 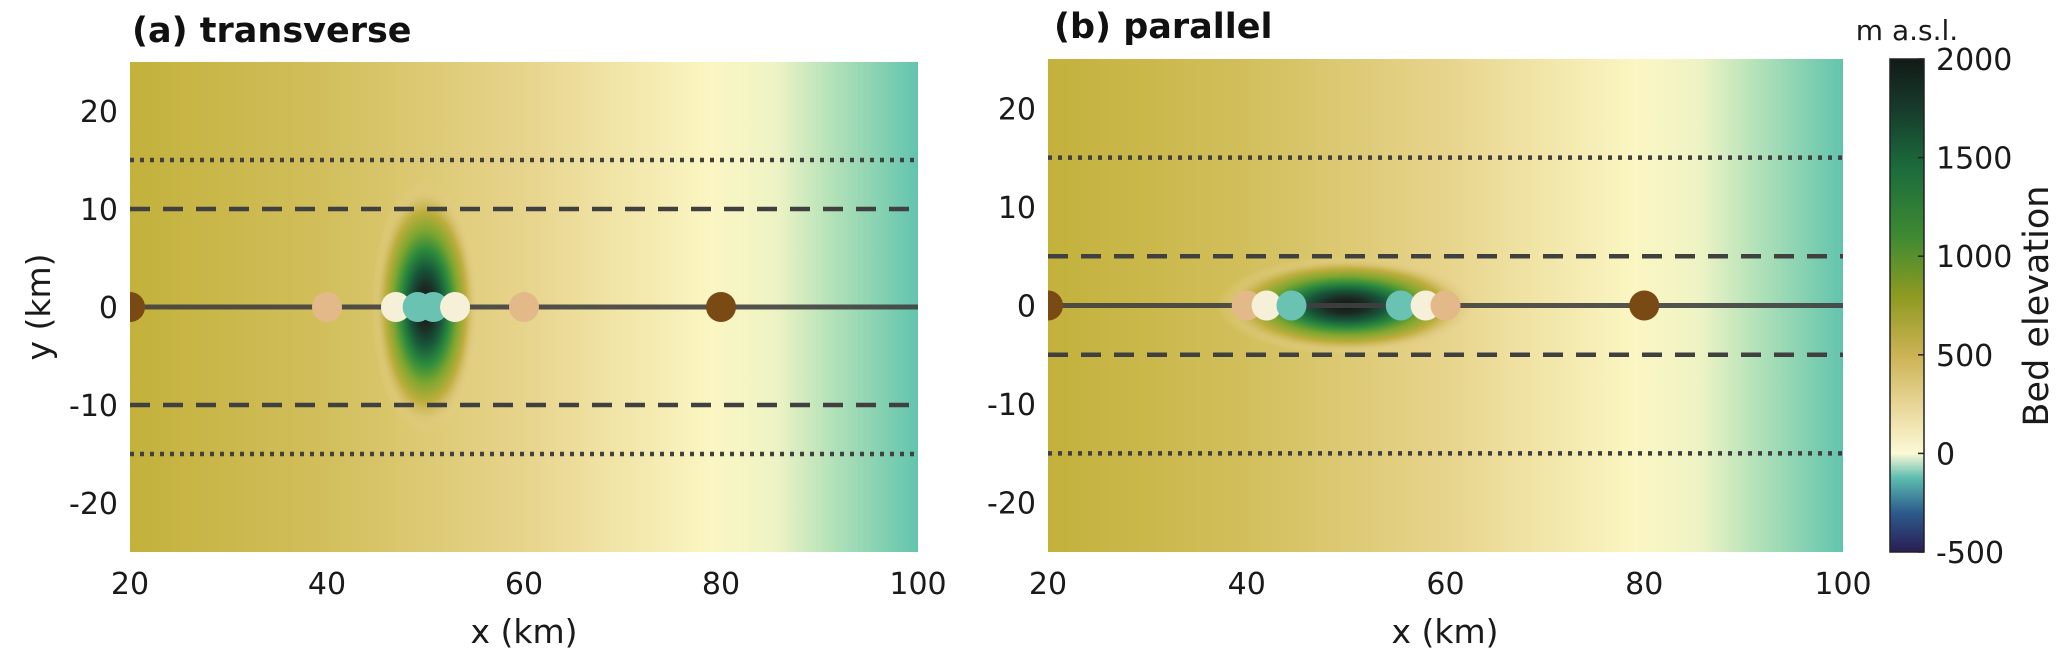 What do you see at coordinates (1945, 454) in the screenshot?
I see `colorbar-tick-label: 0` at bounding box center [1945, 454].